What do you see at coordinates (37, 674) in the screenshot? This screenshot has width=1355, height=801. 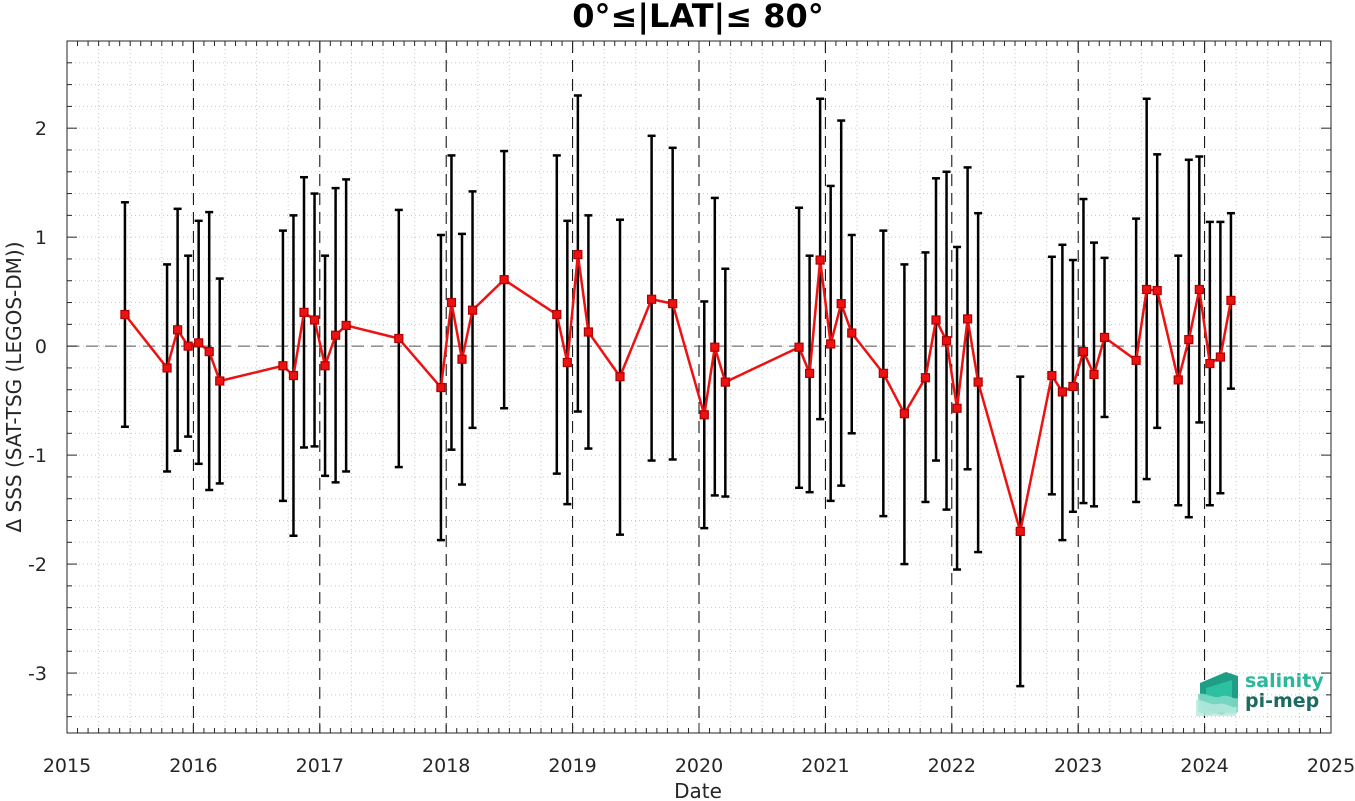 I see `y-tick-label: -3` at bounding box center [37, 674].